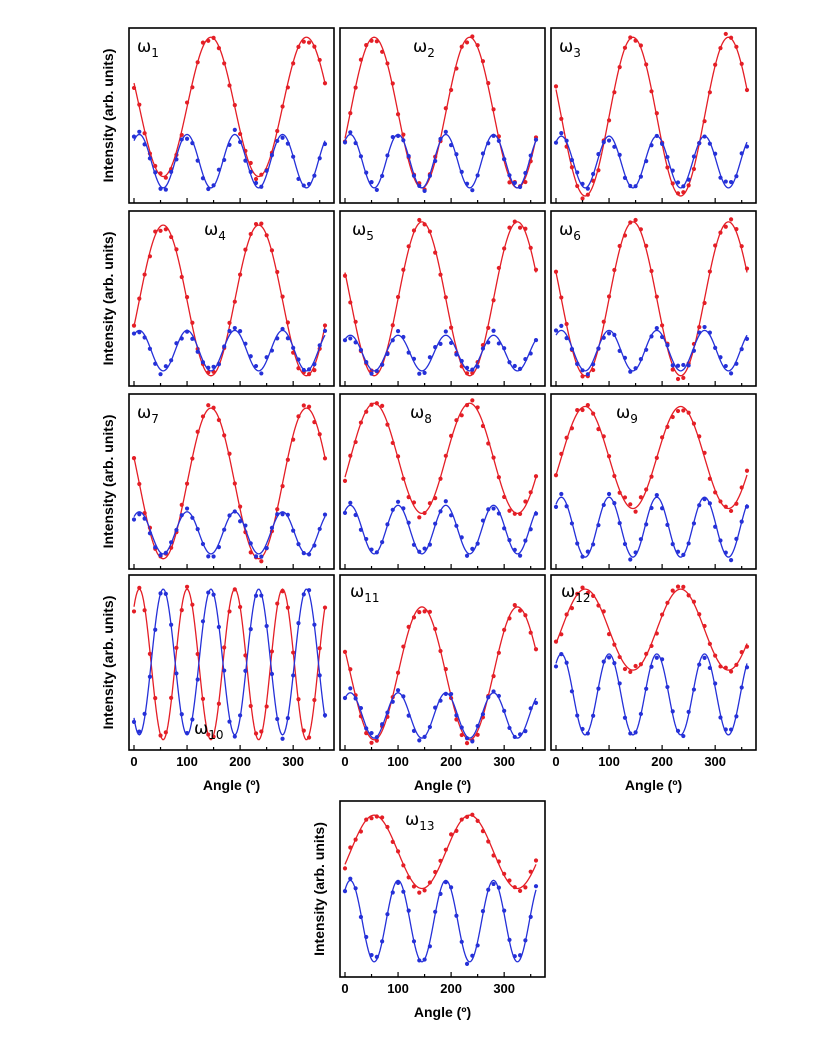 The width and height of the screenshot is (831, 1055). What do you see at coordinates (651, 527) in the screenshot?
I see `blue-fit-curve` at bounding box center [651, 527].